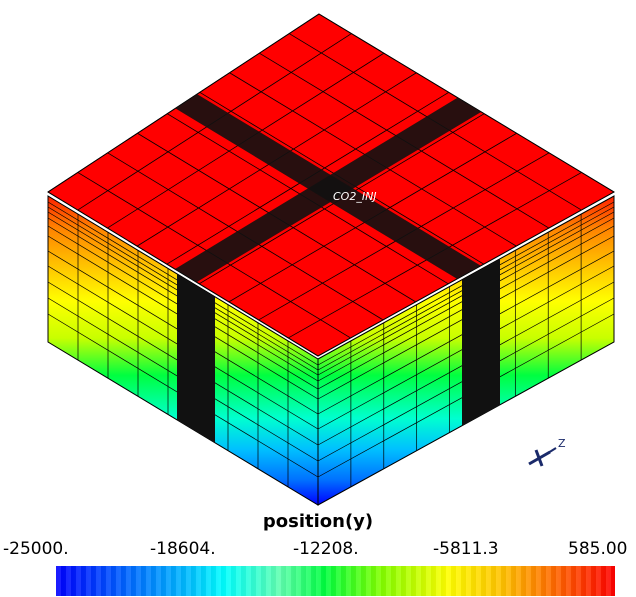 The height and width of the screenshot is (597, 636). Describe the element at coordinates (466, 549) in the screenshot. I see `colorbar-tick-4: -5811.3` at that location.